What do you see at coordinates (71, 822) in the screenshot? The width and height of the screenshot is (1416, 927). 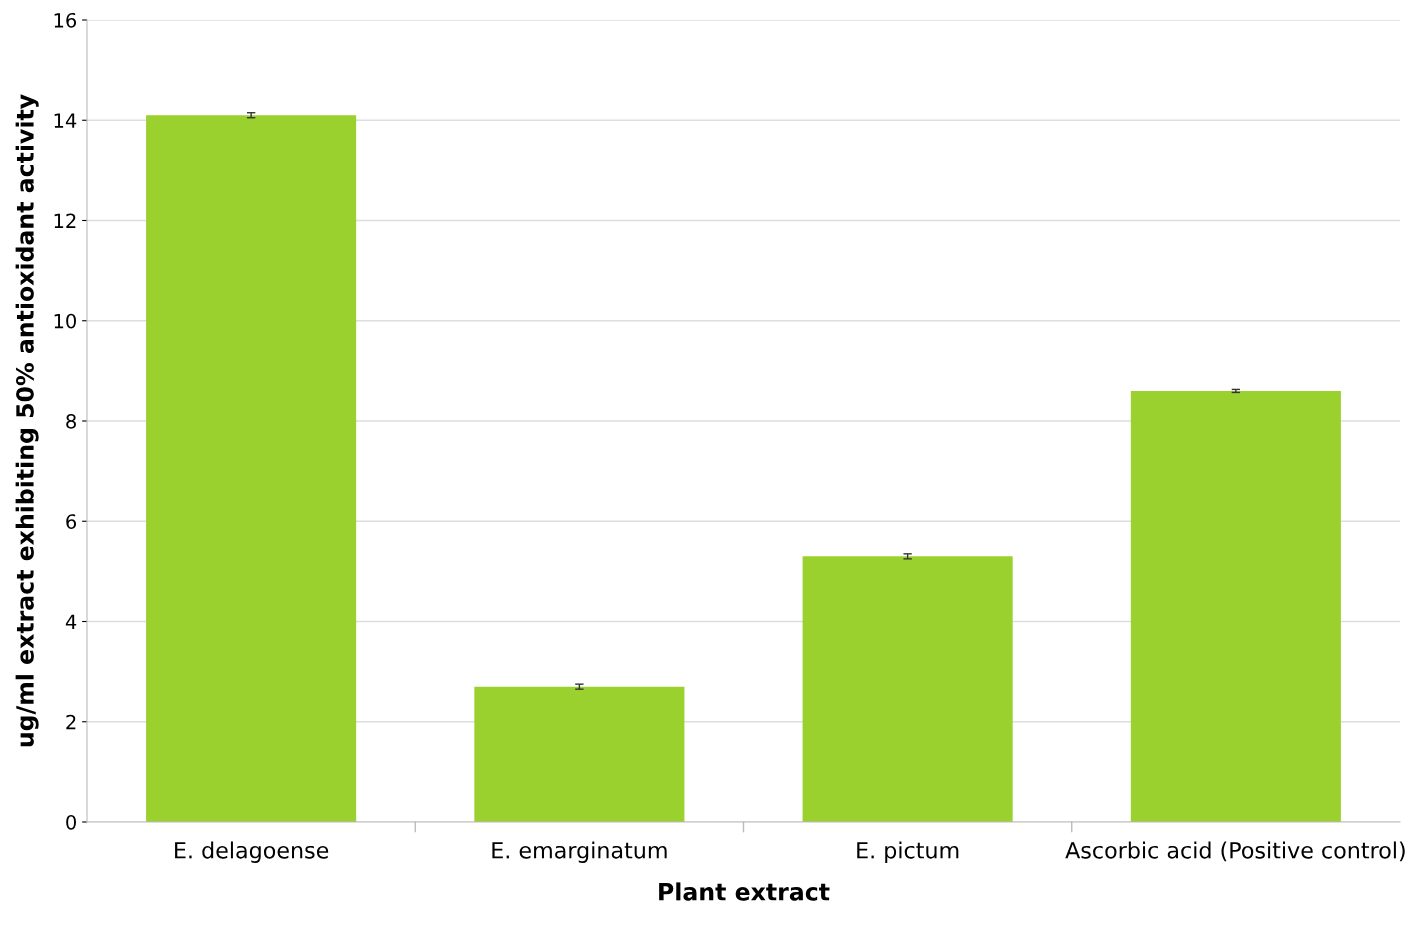 I see `y-tick-label: 0` at bounding box center [71, 822].